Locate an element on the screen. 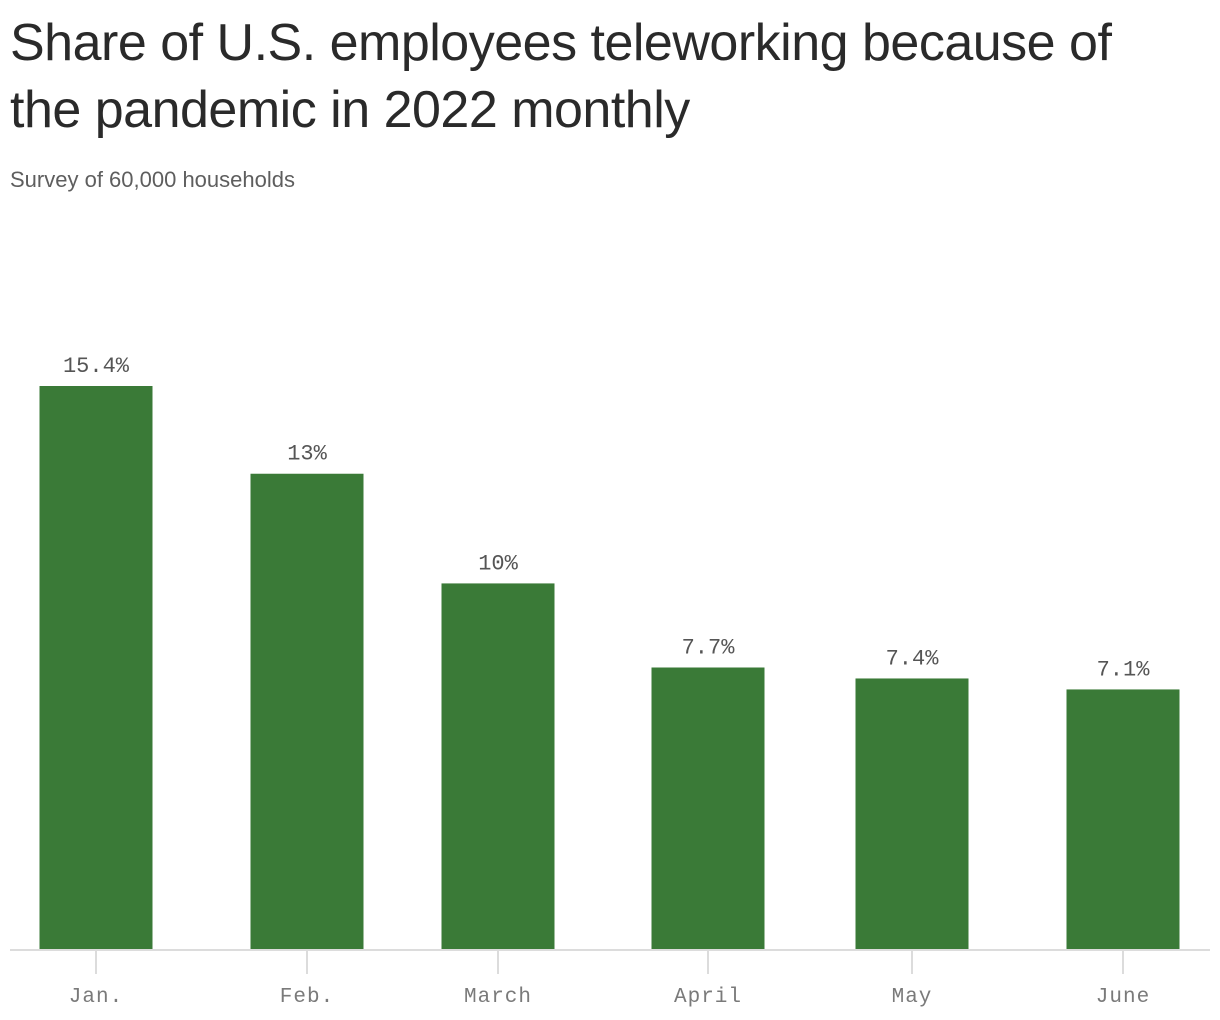 This screenshot has height=1020, width=1220. chart-subtitle: Survey of 60,000 households is located at coordinates (152, 179).